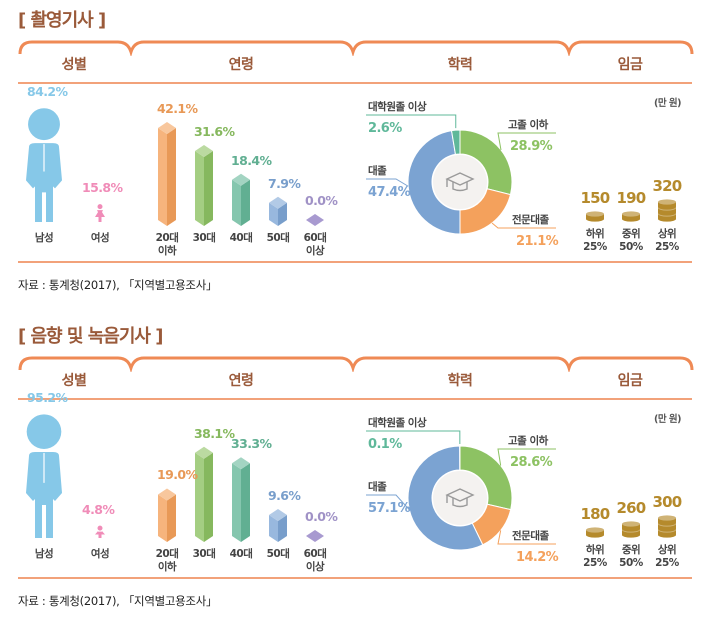  What do you see at coordinates (397, 106) in the screenshot?
I see `edu-label-3: 대학원졸 이상` at bounding box center [397, 106].